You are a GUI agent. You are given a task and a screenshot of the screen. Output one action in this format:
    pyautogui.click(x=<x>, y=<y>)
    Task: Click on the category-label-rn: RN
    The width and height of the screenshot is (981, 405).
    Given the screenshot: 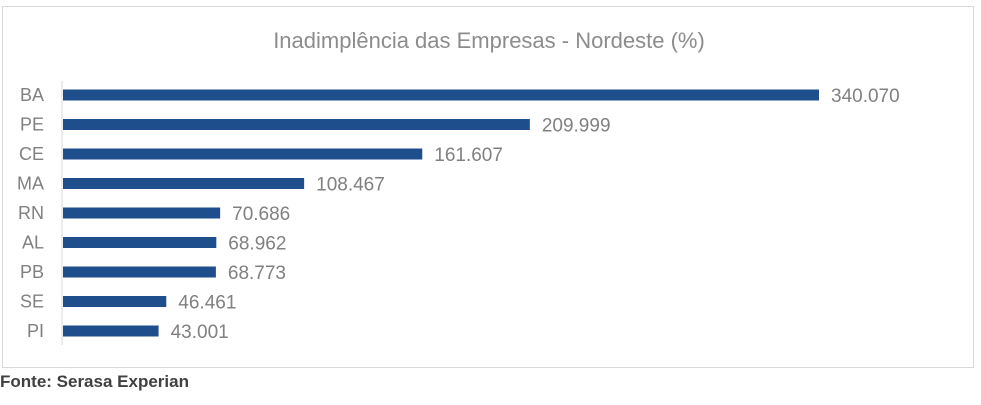 What is the action you would take?
    pyautogui.click(x=31, y=213)
    